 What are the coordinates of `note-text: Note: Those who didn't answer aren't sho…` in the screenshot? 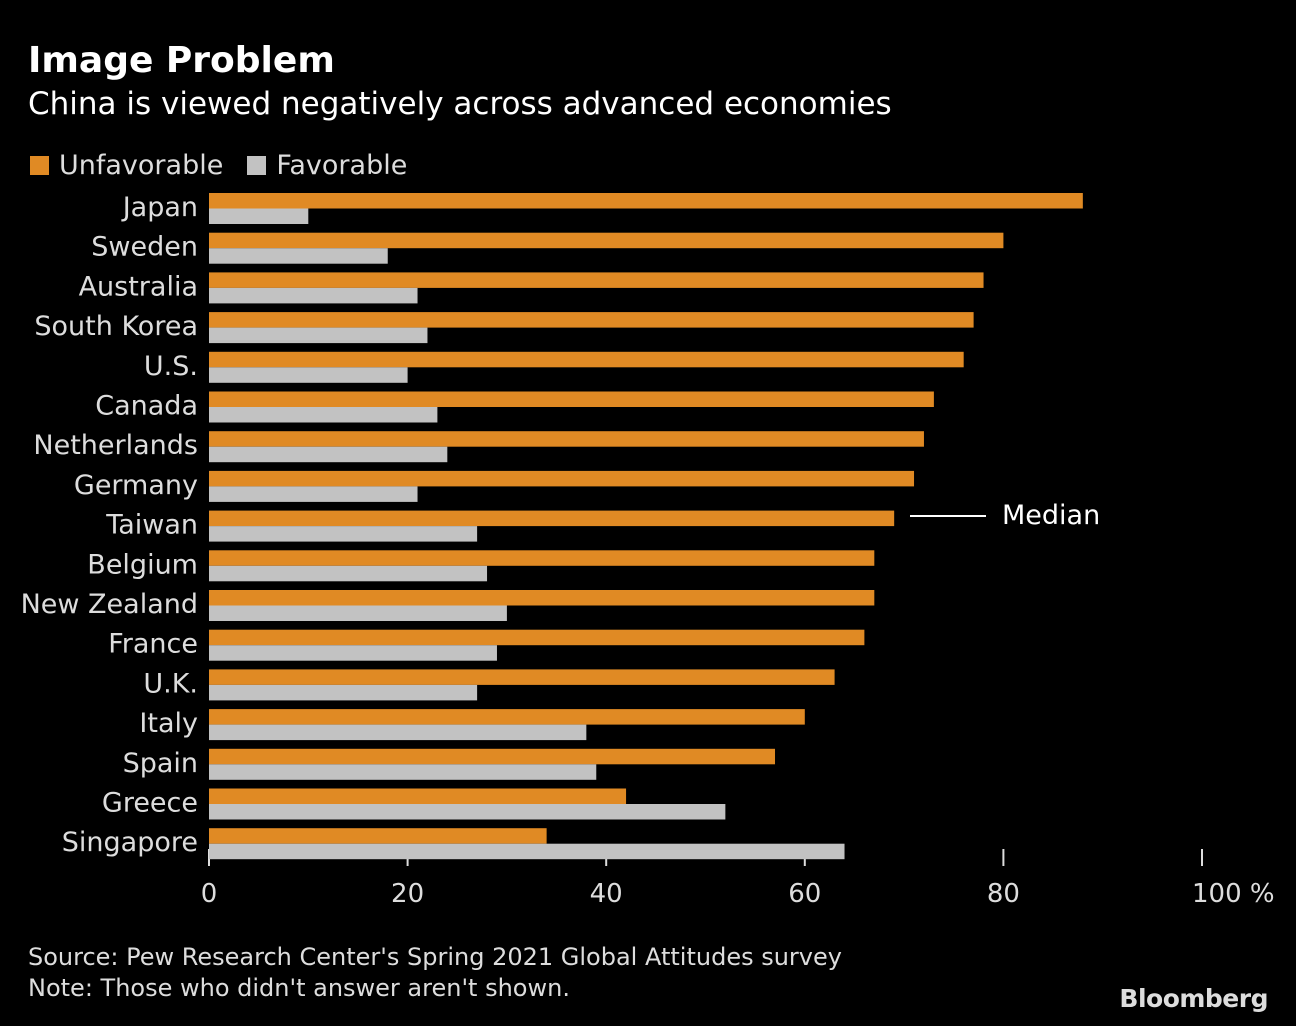 It's located at (299, 988).